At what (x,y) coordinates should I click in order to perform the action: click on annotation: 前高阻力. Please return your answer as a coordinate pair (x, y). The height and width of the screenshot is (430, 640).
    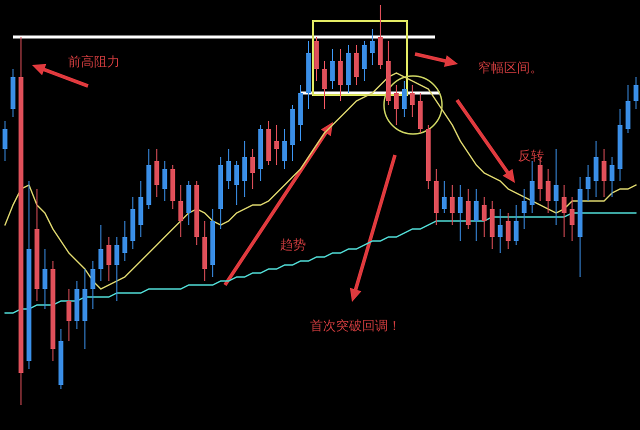
    Looking at the image, I should click on (94, 62).